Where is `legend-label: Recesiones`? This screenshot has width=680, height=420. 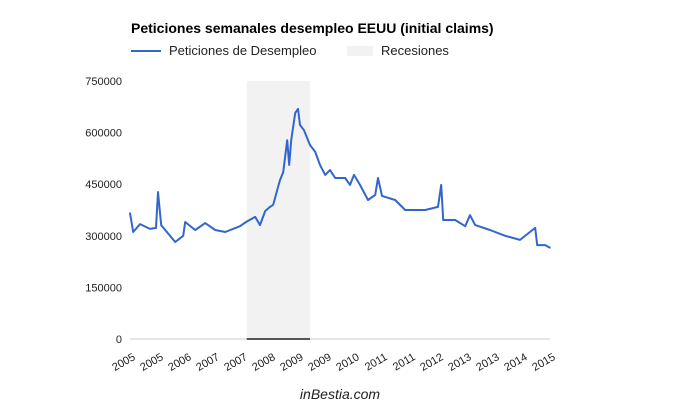 legend-label: Recesiones is located at coordinates (415, 50).